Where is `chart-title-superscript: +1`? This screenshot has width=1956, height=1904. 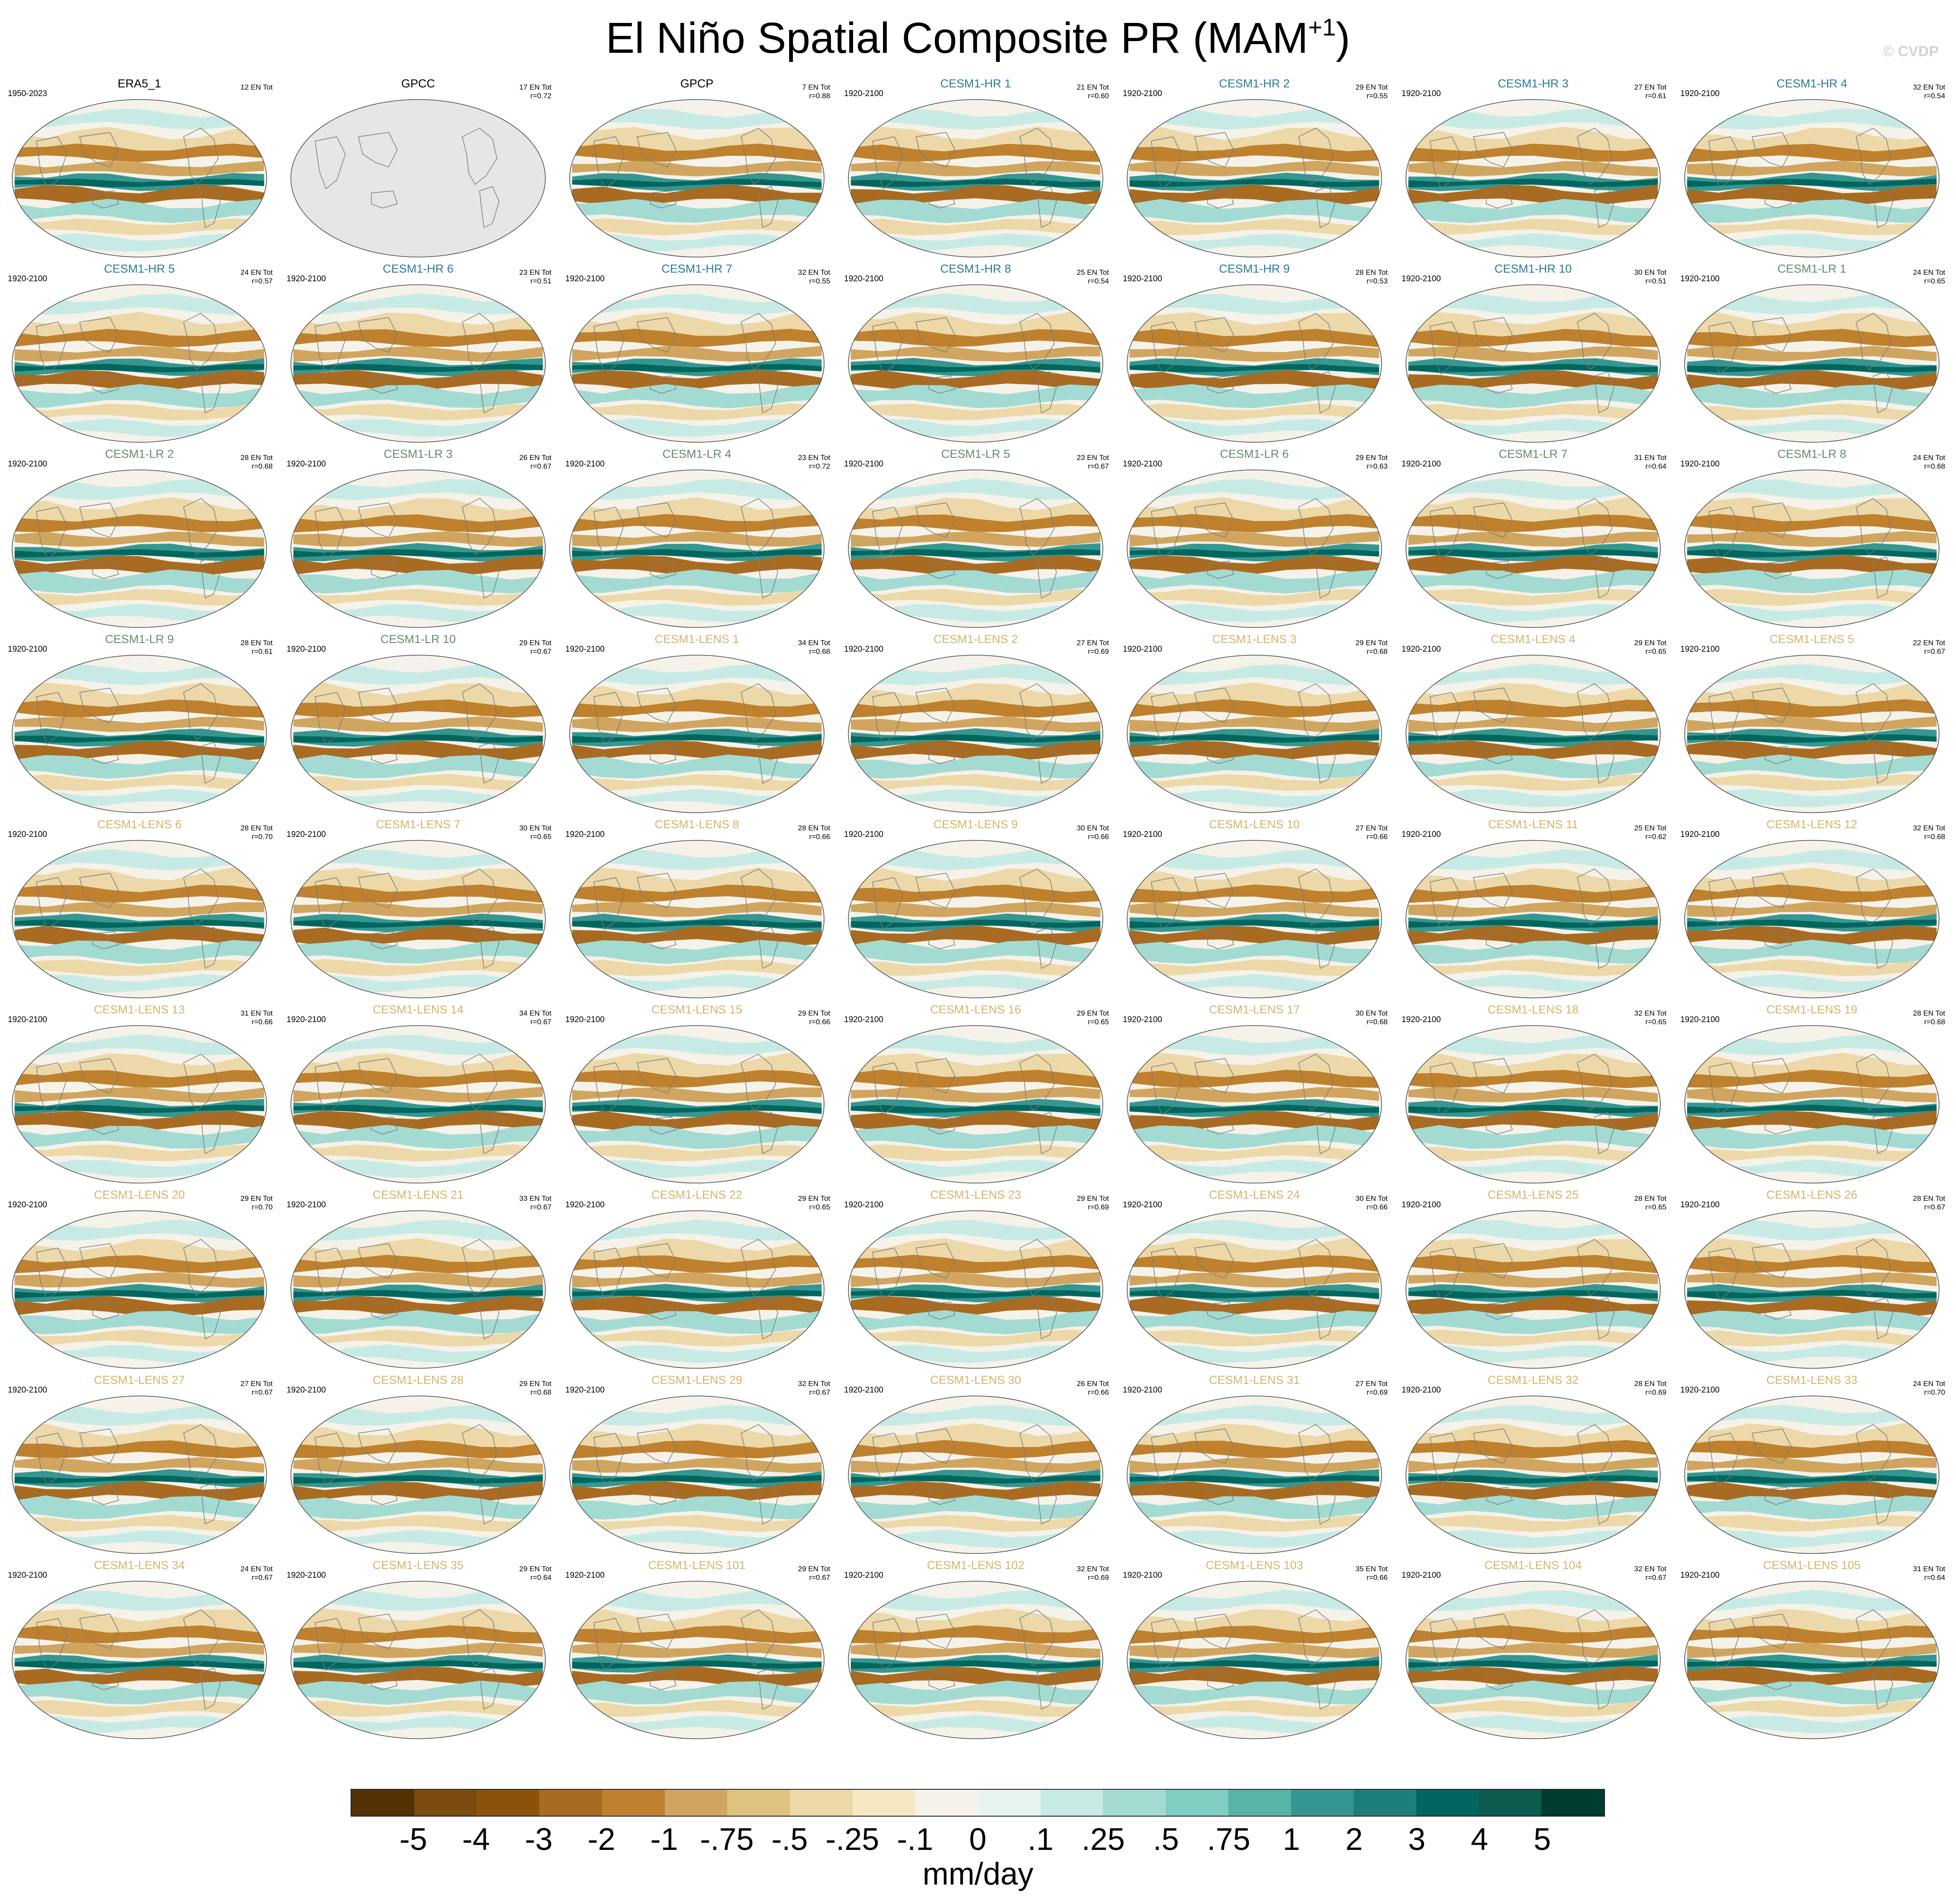
chart-title-superscript: +1 is located at coordinates (1322, 27).